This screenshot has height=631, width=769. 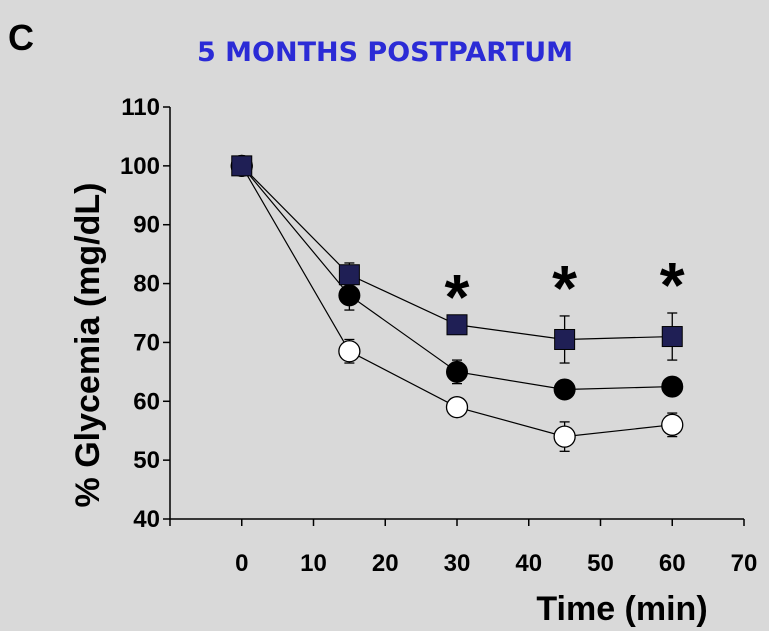 What do you see at coordinates (88, 345) in the screenshot?
I see `y-axis-label: % Glycemia (mg/dL)` at bounding box center [88, 345].